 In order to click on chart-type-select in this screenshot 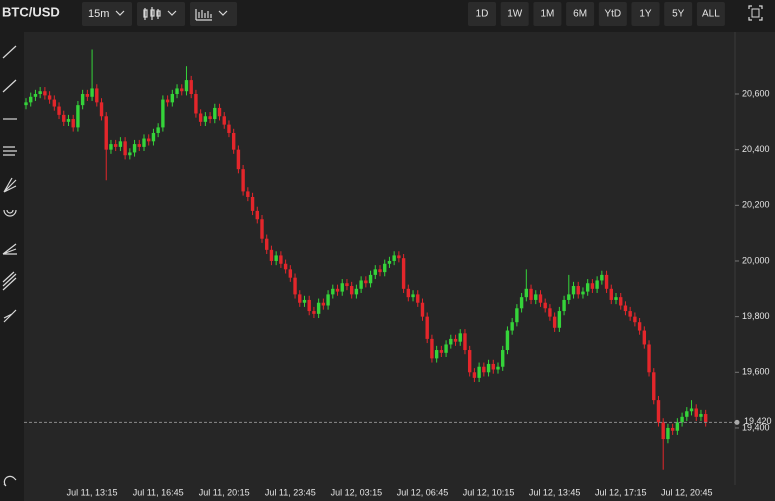, I will do `click(161, 14)`.